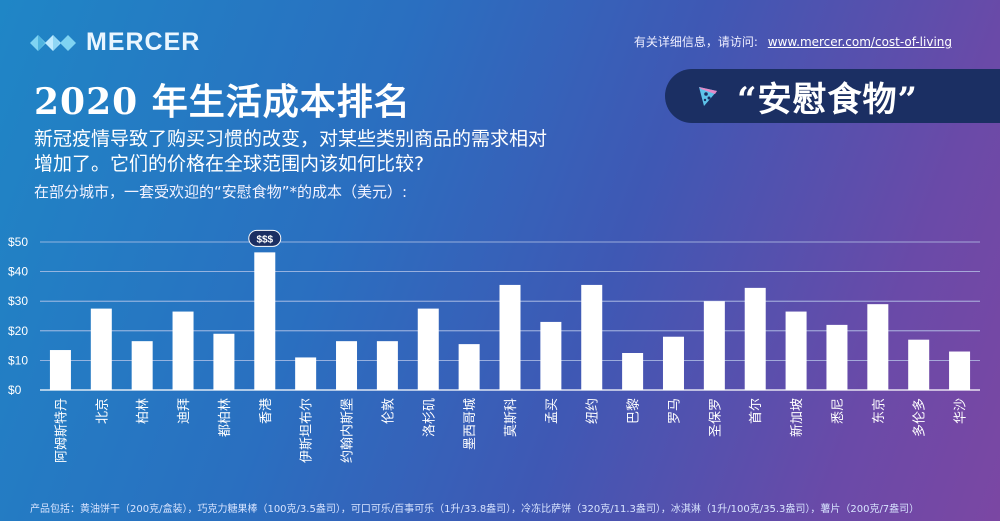 Image resolution: width=1000 pixels, height=521 pixels. Describe the element at coordinates (307, 430) in the screenshot. I see `category-label: 伊斯坦布尔` at that location.